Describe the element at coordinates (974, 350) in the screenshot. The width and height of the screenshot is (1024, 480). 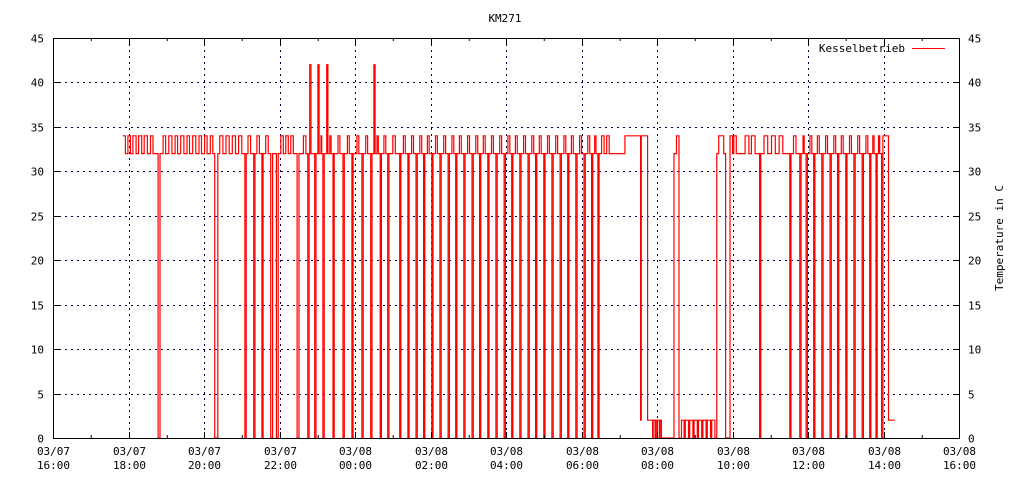
I see `y2-tick-label: 10` at that location.